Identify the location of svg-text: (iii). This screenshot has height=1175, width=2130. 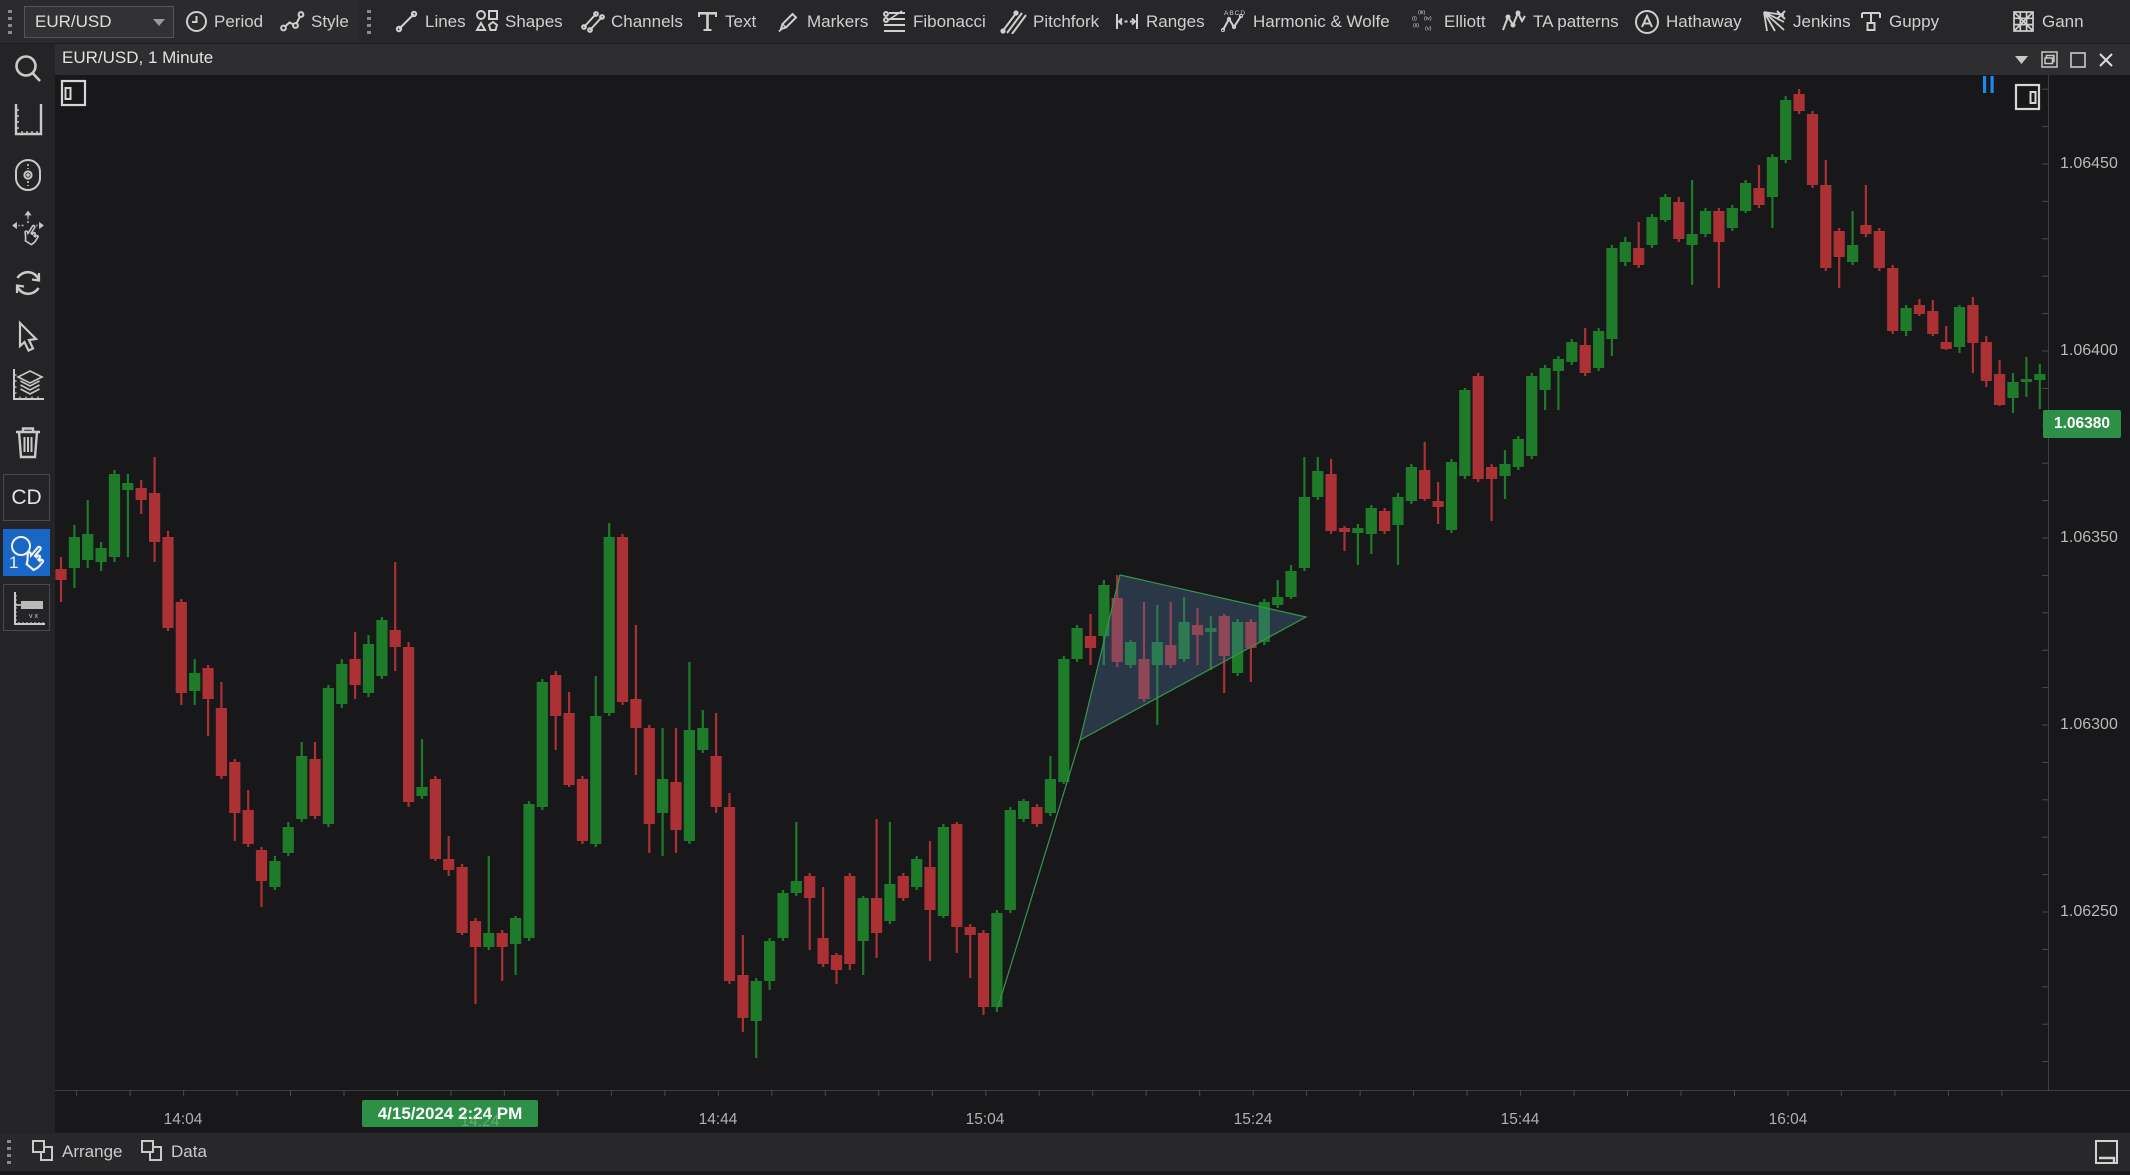
(1421, 13).